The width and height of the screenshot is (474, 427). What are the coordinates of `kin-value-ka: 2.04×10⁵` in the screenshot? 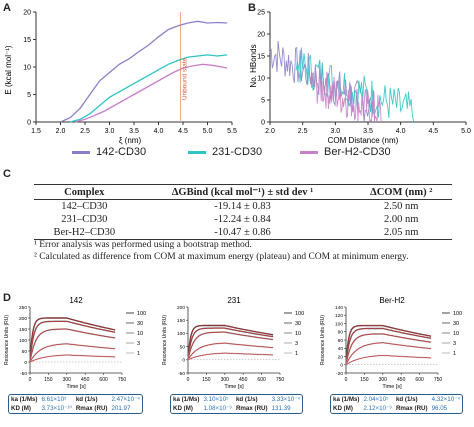 It's located at (376, 399).